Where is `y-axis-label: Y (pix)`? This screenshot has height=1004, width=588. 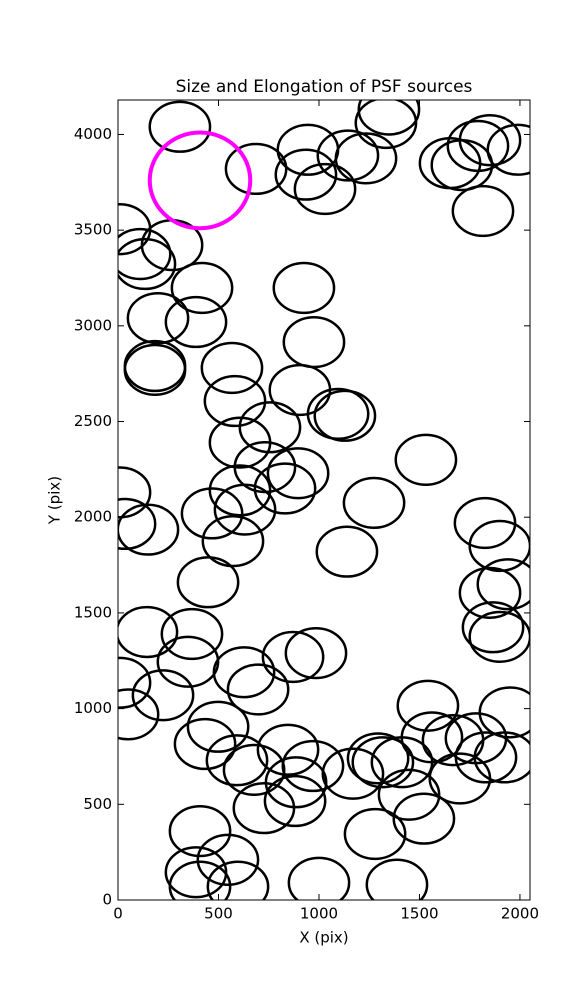
y-axis-label: Y (pix) is located at coordinates (55, 500).